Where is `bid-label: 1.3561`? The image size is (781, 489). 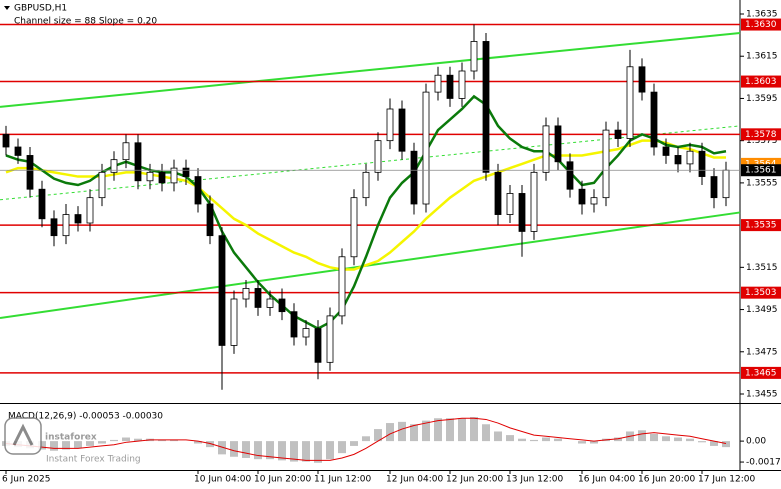
bid-label: 1.3561 is located at coordinates (761, 171).